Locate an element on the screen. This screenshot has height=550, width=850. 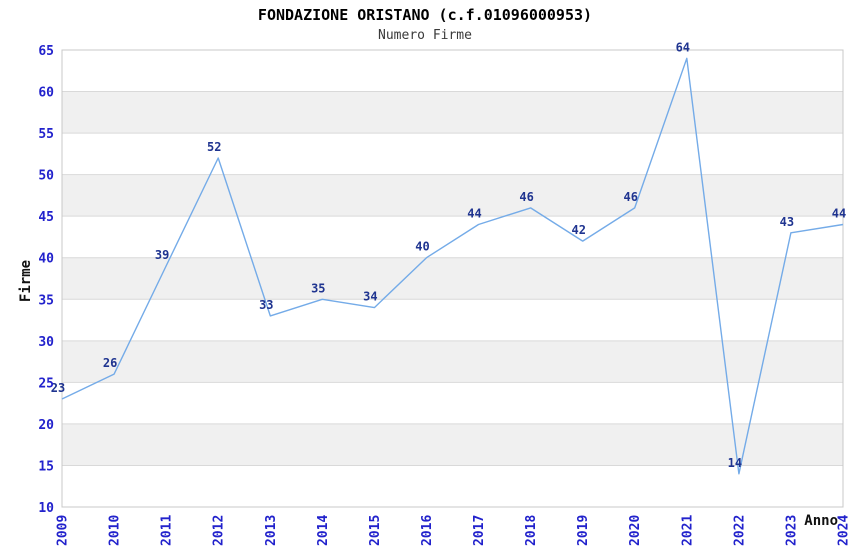
y-tick-label: 60 is located at coordinates (46, 93).